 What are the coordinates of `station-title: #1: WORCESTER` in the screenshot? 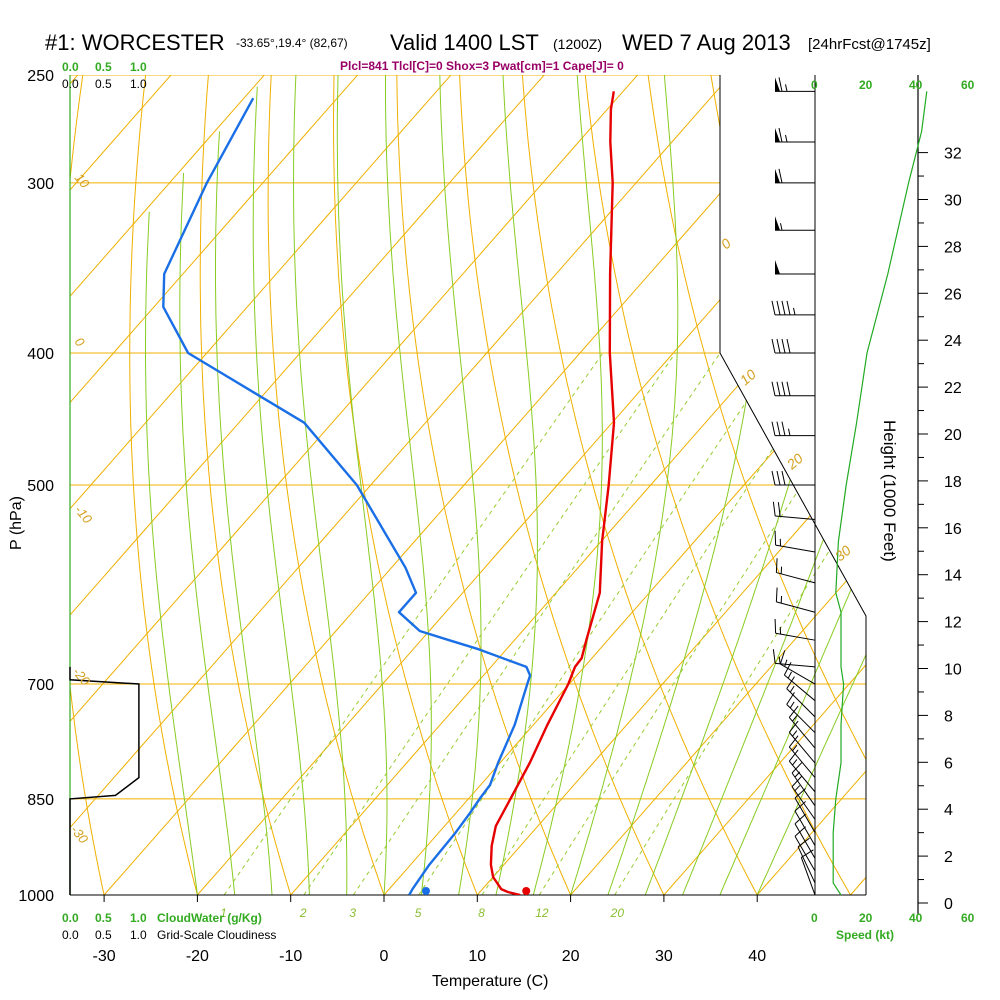 It's located at (135, 42).